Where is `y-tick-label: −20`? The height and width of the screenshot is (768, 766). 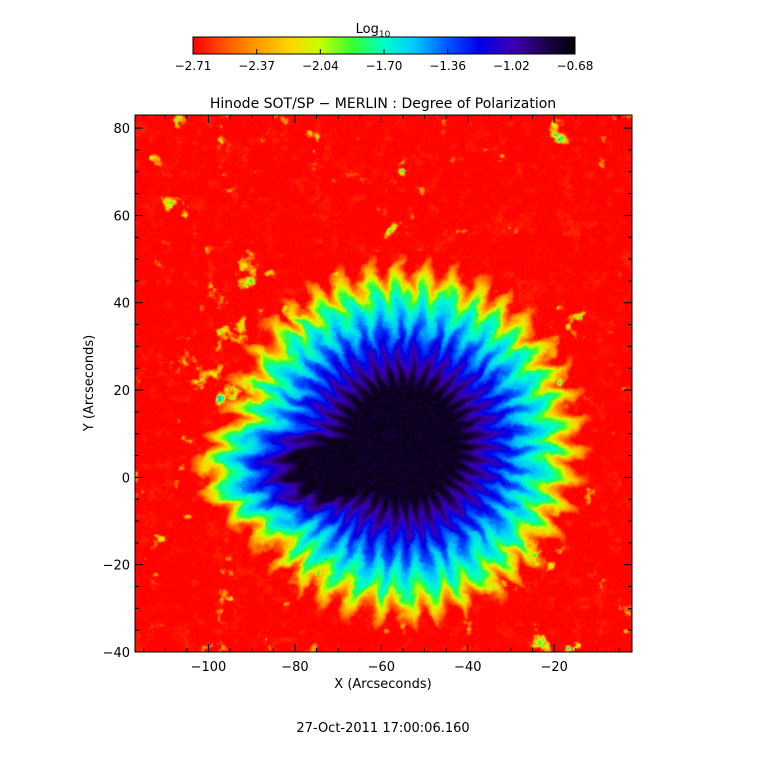
y-tick-label: −20 is located at coordinates (116, 566).